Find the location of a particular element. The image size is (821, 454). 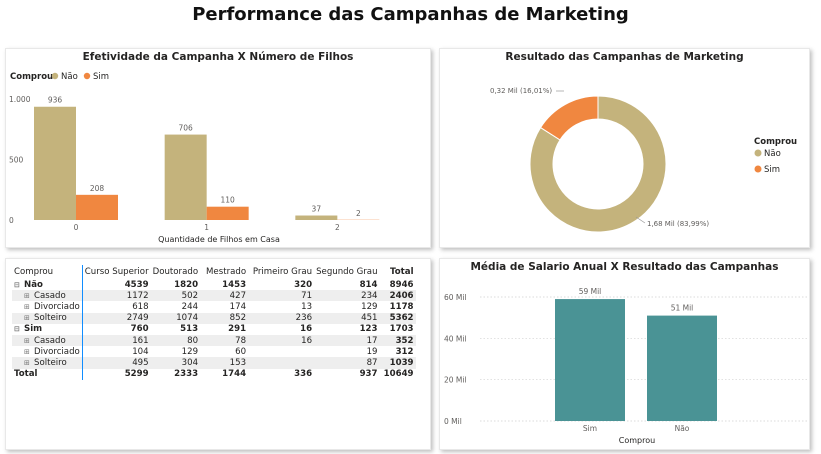

x-tick-label: Sim is located at coordinates (590, 428).